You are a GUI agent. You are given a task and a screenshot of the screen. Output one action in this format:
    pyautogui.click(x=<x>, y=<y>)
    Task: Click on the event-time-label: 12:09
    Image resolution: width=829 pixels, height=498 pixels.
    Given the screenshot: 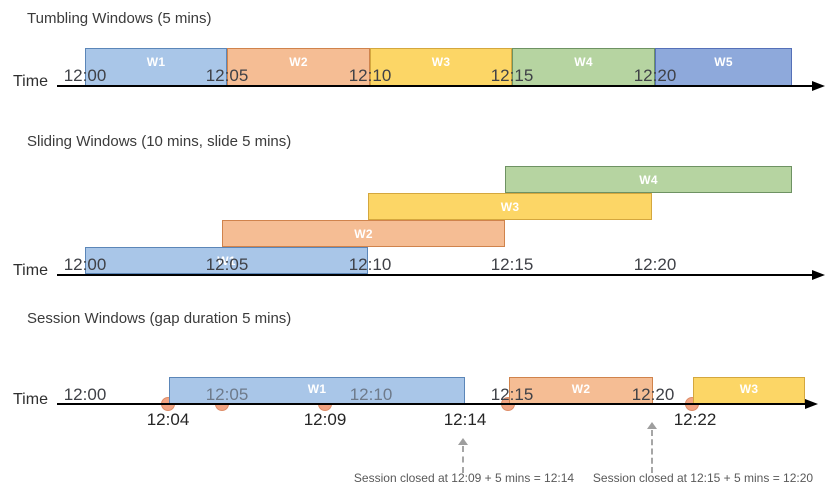 What is the action you would take?
    pyautogui.click(x=325, y=419)
    